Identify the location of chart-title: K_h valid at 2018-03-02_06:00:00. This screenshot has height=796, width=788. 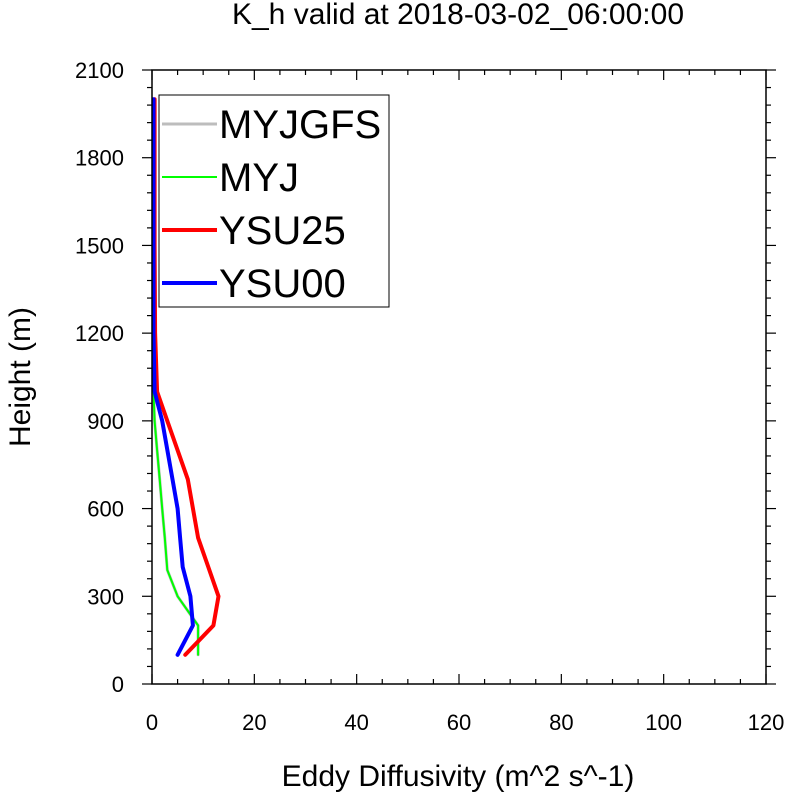
(458, 15).